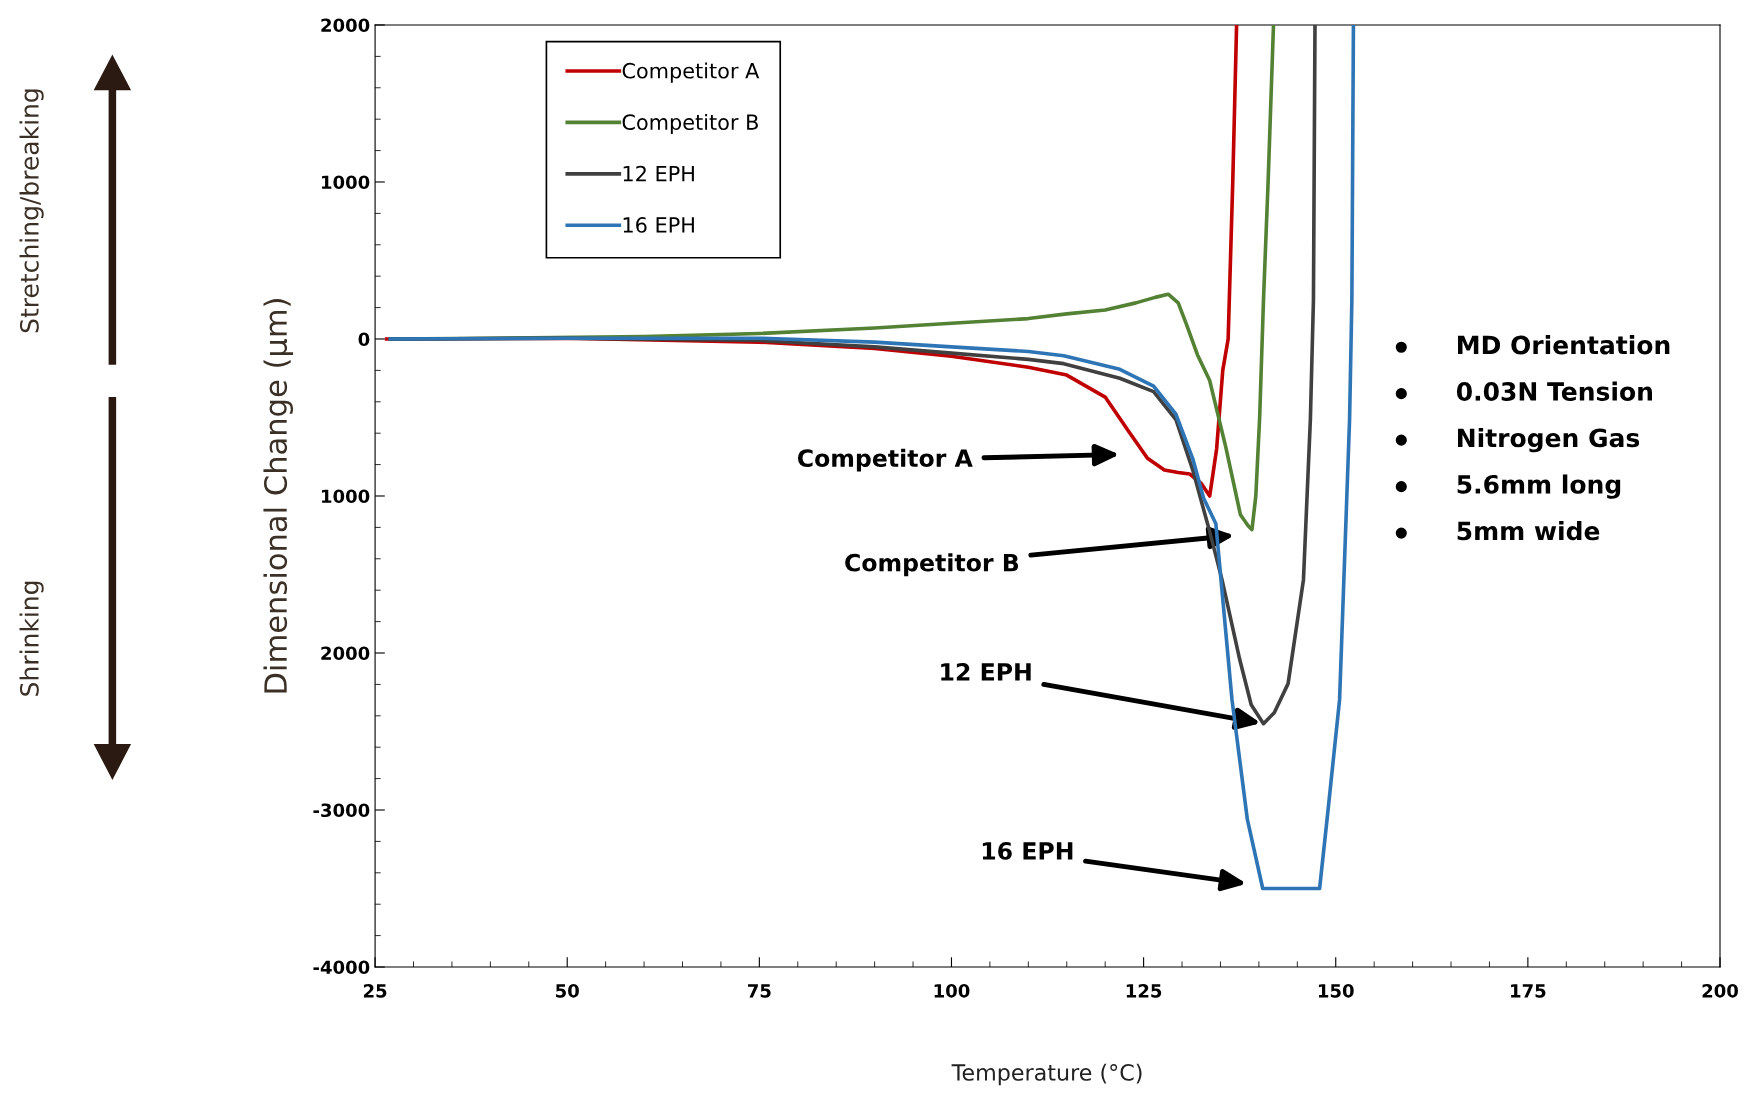 Image resolution: width=1756 pixels, height=1120 pixels. What do you see at coordinates (1720, 990) in the screenshot?
I see `x-tick-label: 200` at bounding box center [1720, 990].